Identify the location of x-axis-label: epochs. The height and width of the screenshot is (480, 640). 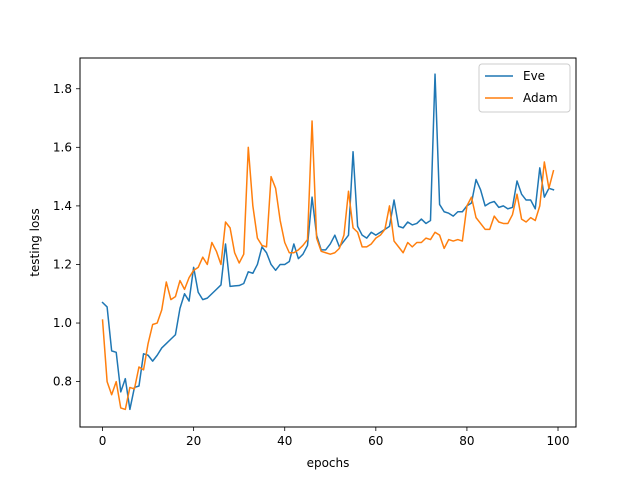
(328, 463).